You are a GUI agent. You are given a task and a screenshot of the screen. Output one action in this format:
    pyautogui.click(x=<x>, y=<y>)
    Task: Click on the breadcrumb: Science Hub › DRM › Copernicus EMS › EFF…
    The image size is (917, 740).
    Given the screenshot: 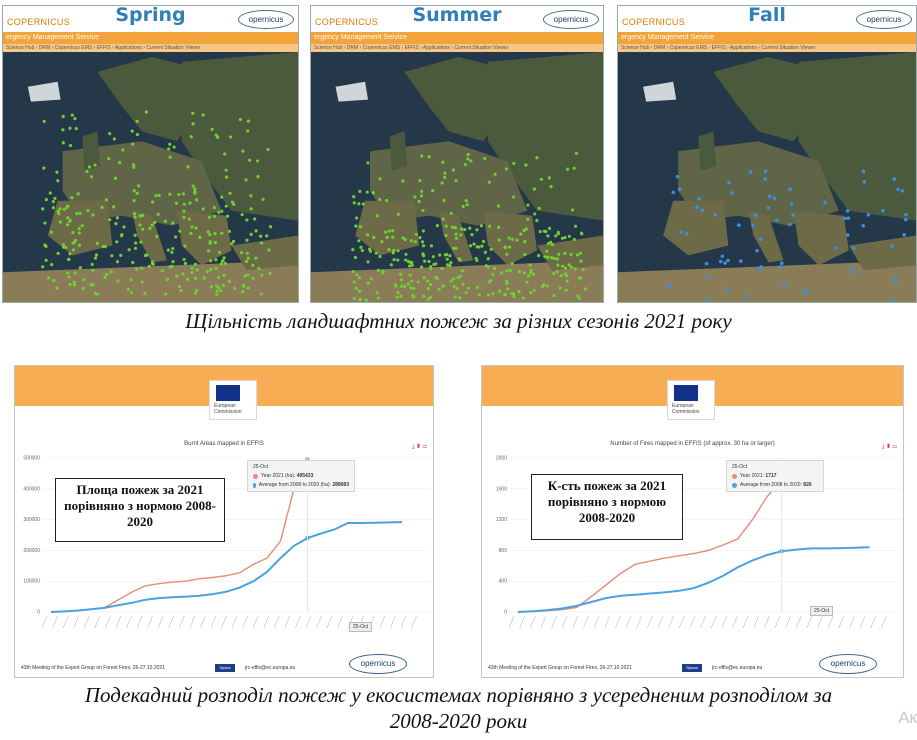 What is the action you would take?
    pyautogui.click(x=150, y=48)
    